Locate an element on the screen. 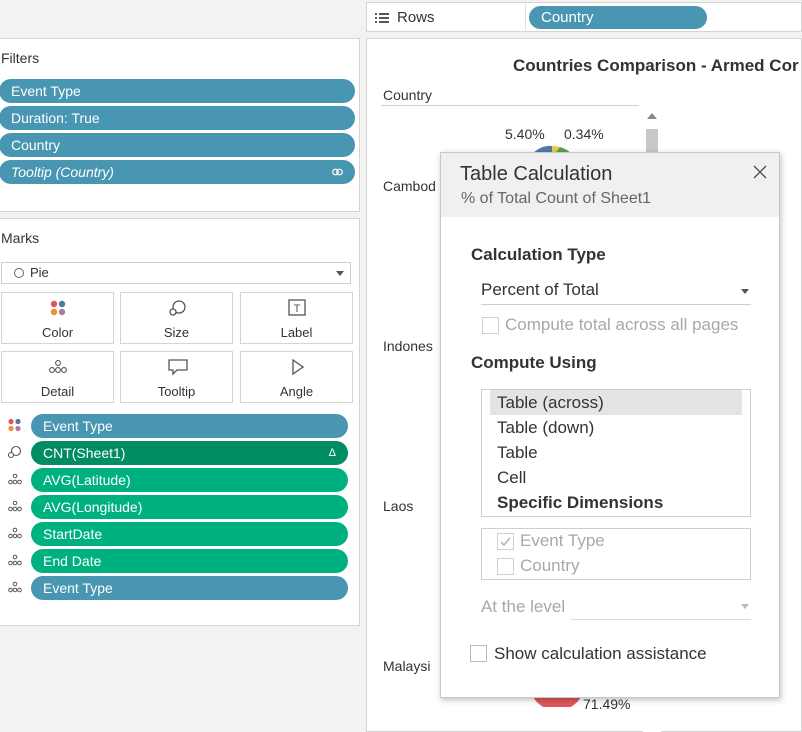 The height and width of the screenshot is (732, 802). calculation-type-dropdown: Percent of Total is located at coordinates (616, 291).